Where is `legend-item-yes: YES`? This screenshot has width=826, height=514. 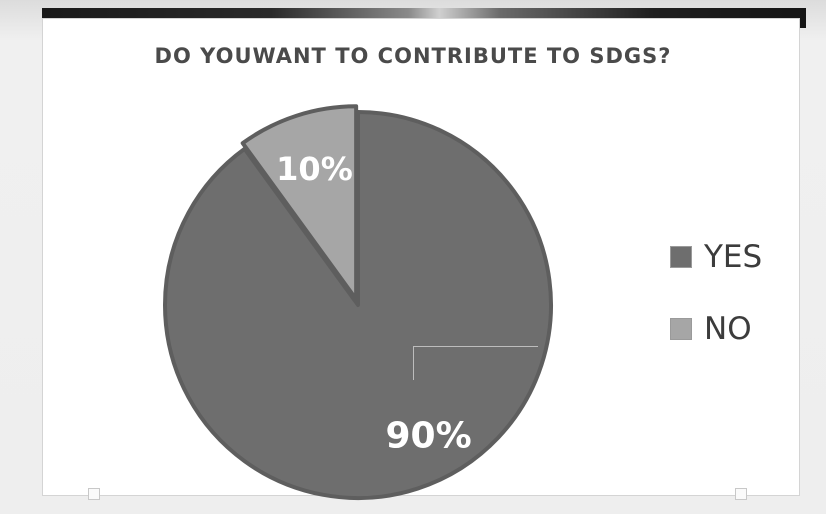 legend-item-yes: YES is located at coordinates (716, 257).